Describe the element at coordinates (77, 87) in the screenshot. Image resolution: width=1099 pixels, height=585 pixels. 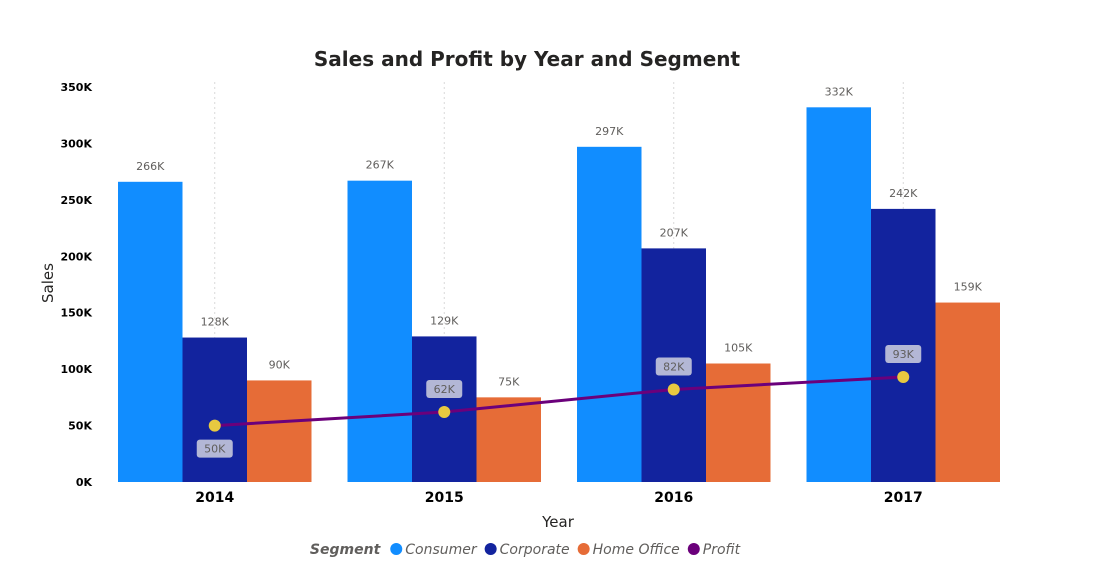
I see `y-tick-label: 350K` at that location.